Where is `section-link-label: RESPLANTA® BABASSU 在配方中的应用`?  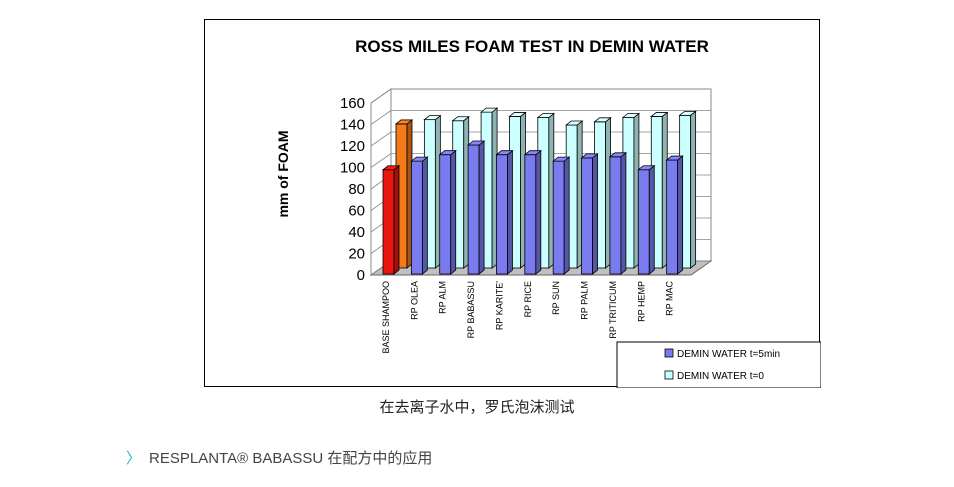
section-link-label: RESPLANTA® BABASSU 在配方中的应用 is located at coordinates (291, 458).